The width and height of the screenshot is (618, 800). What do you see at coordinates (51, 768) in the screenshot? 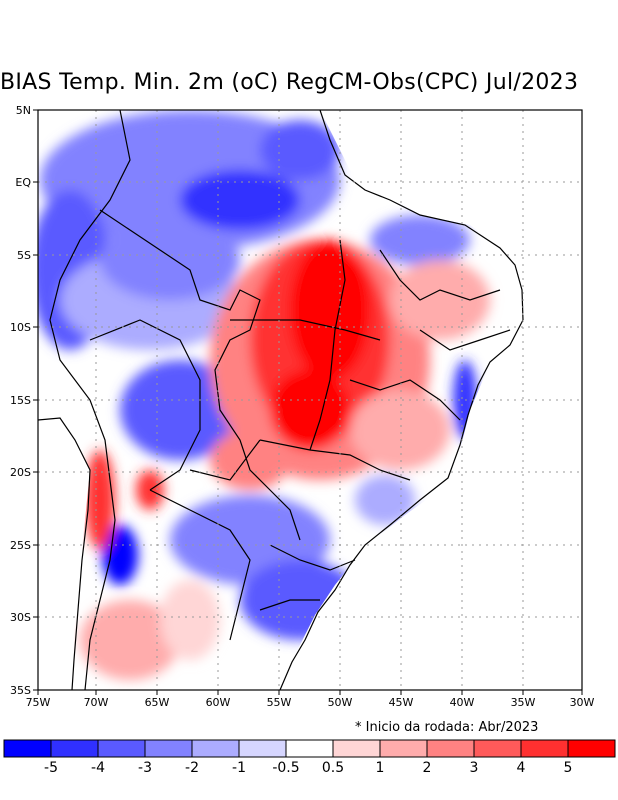
I see `colorbar-label: -5` at bounding box center [51, 768].